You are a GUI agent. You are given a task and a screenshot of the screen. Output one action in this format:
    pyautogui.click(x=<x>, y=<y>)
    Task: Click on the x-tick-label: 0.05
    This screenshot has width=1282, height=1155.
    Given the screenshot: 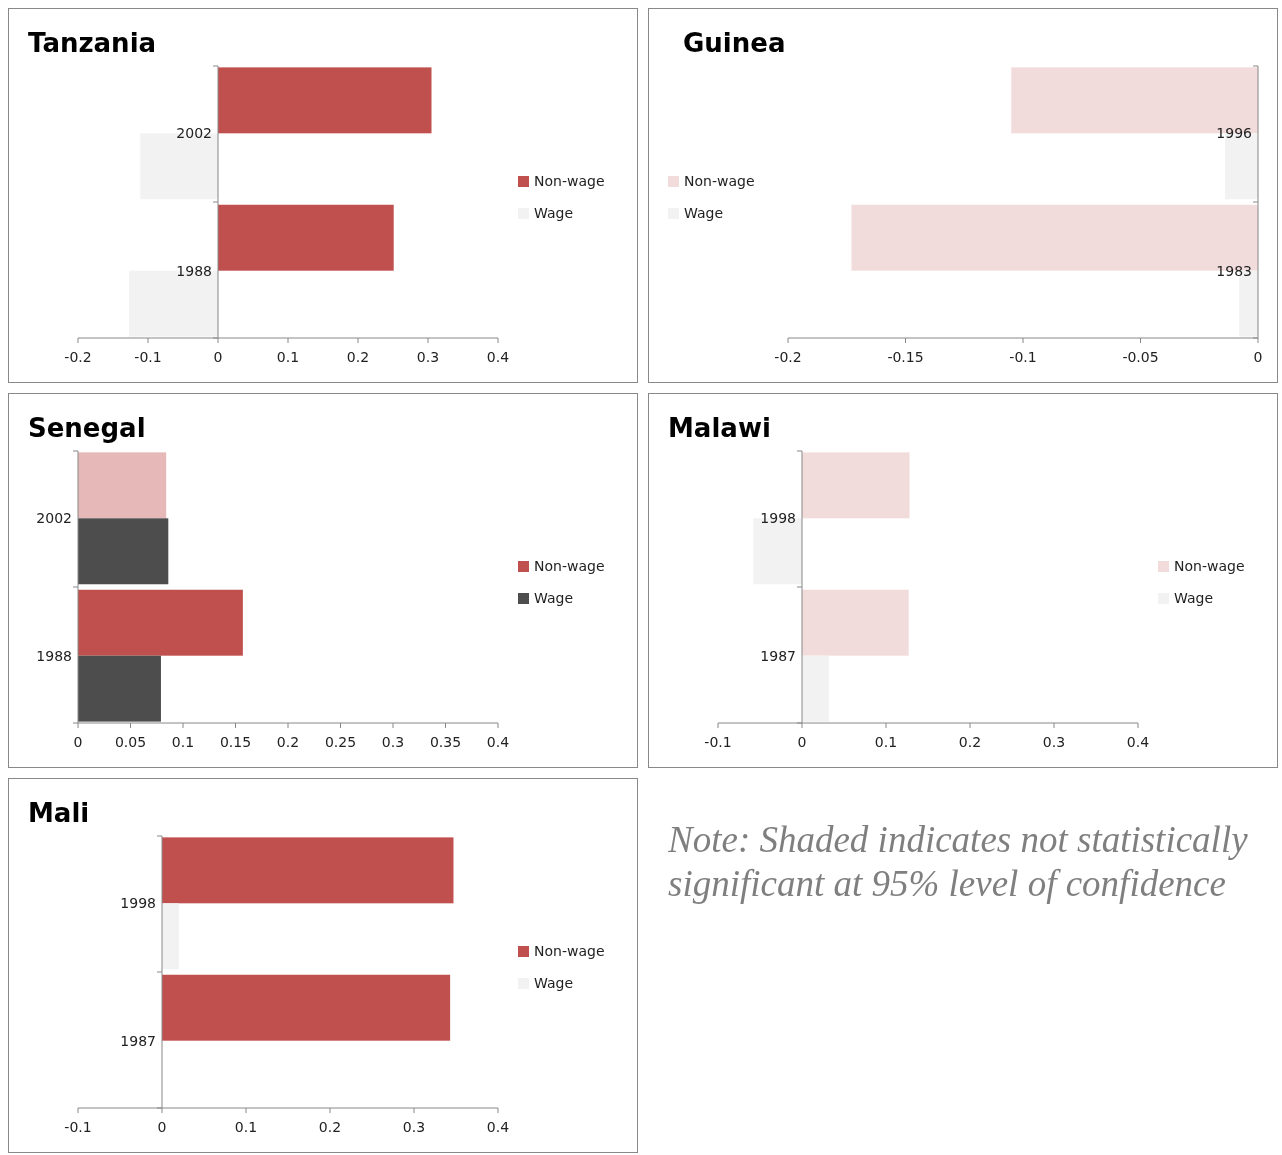 What is the action you would take?
    pyautogui.click(x=130, y=742)
    